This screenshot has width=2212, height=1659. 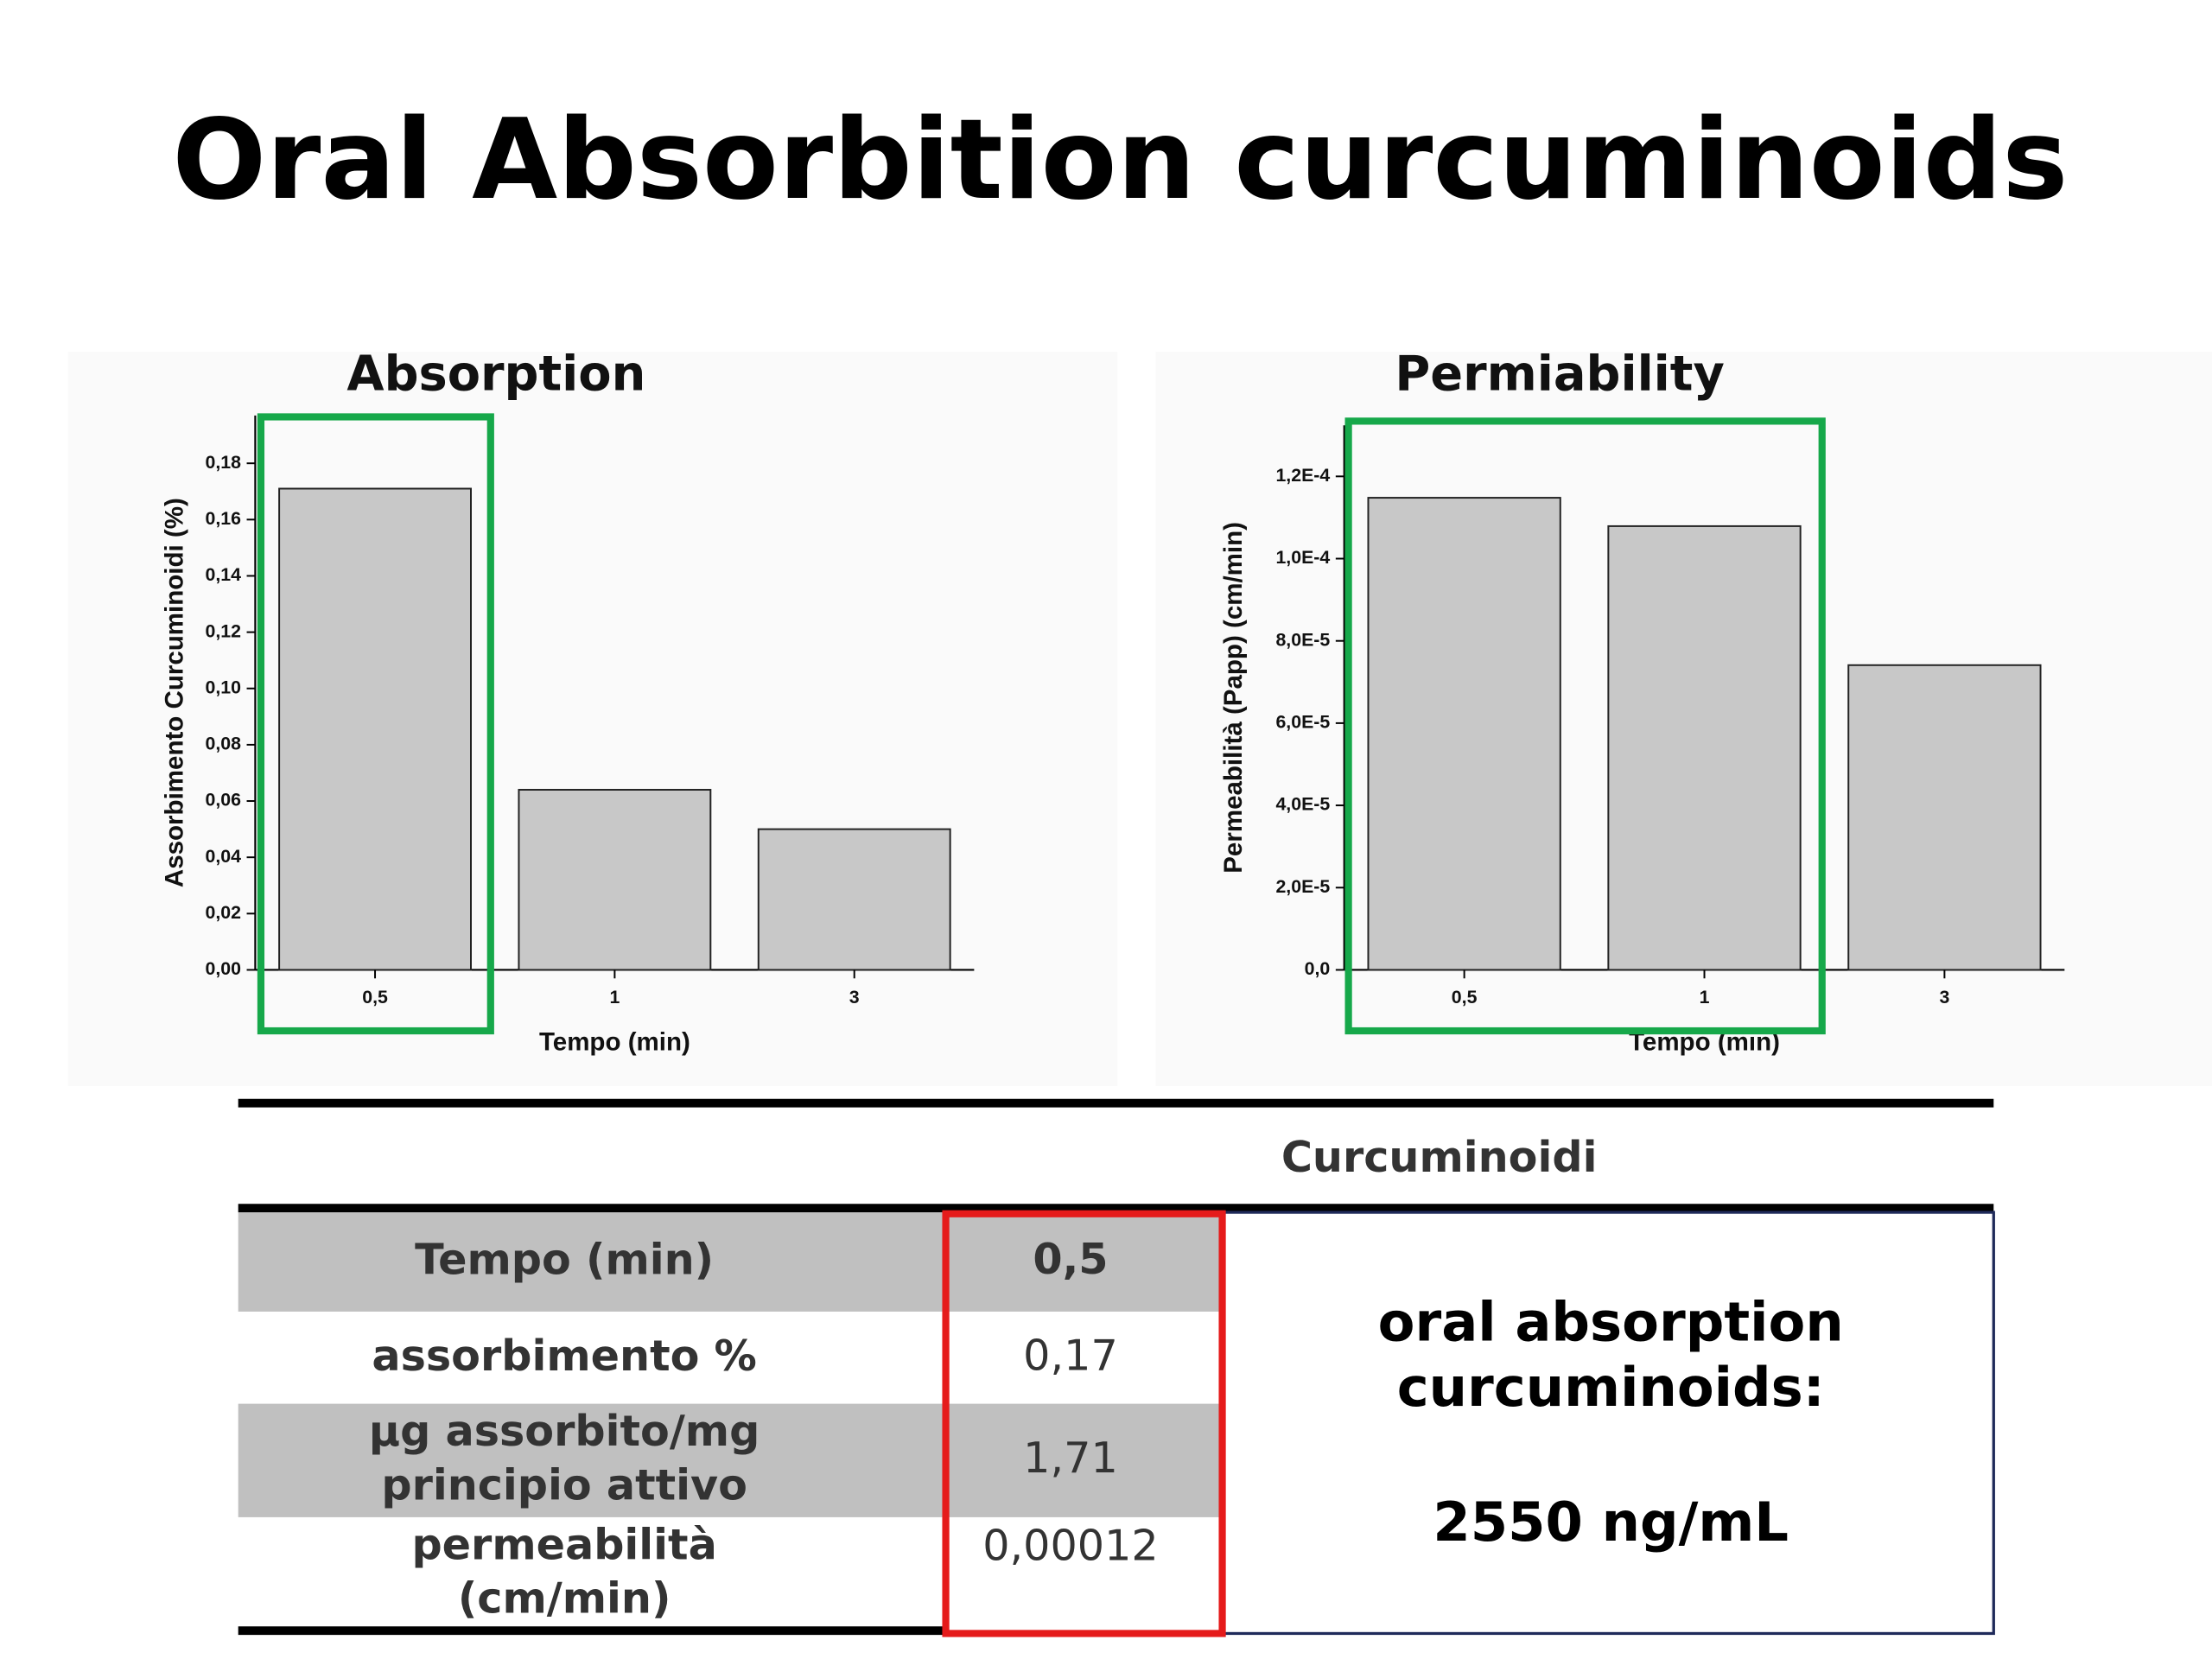 I want to click on y-tick-label: 0,16, so click(x=223, y=518).